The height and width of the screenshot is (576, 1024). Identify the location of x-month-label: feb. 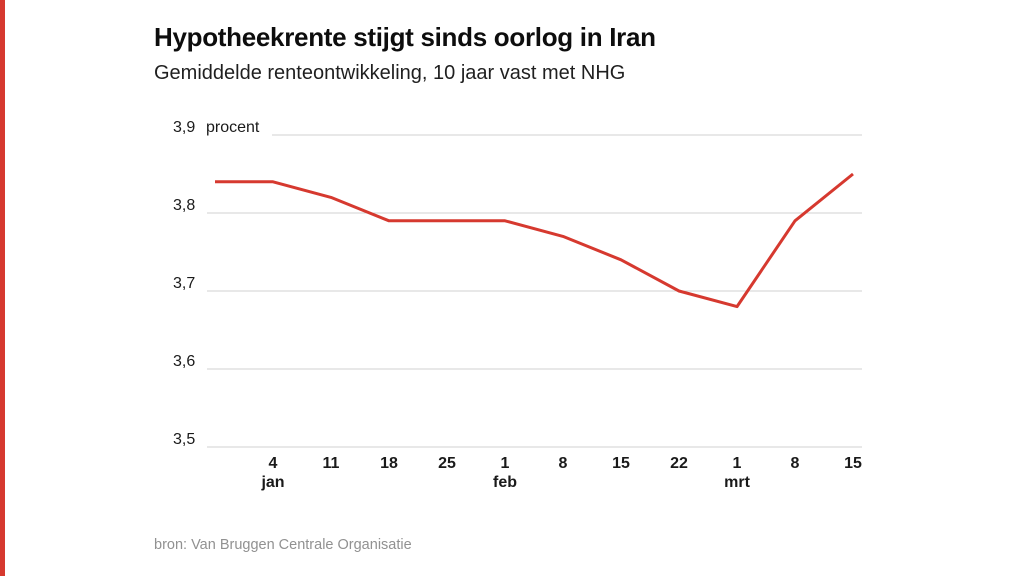
(505, 482).